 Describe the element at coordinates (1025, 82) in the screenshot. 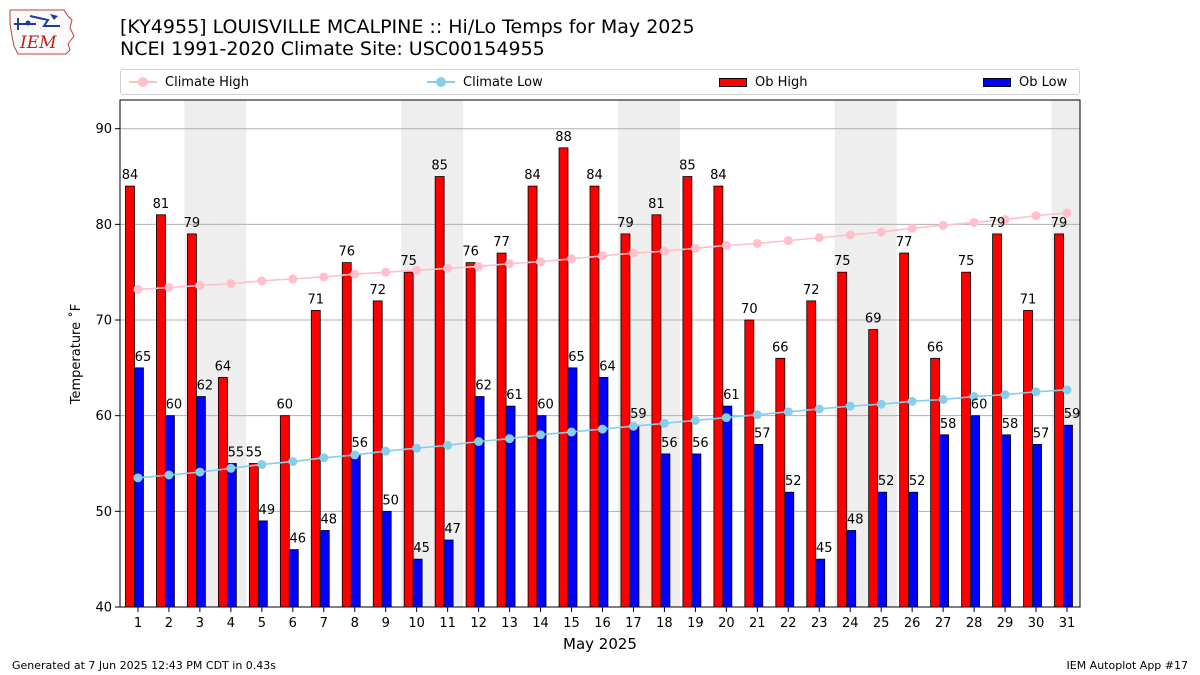

I see `legend-ob-low: Ob Low` at that location.